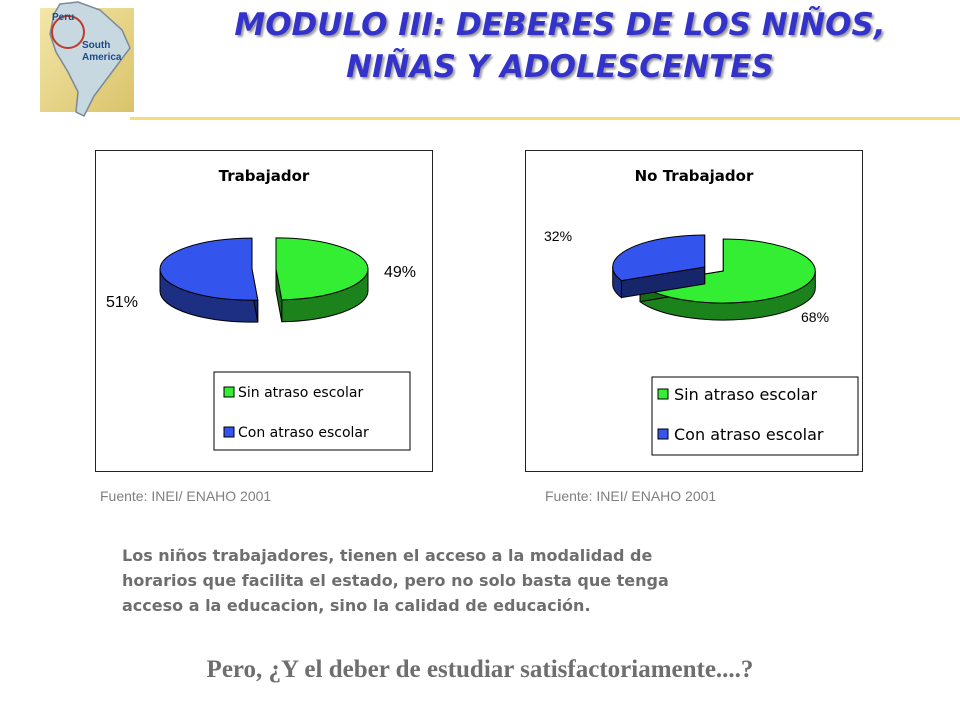 The image size is (960, 720). What do you see at coordinates (96, 45) in the screenshot?
I see `logo-line2: South` at bounding box center [96, 45].